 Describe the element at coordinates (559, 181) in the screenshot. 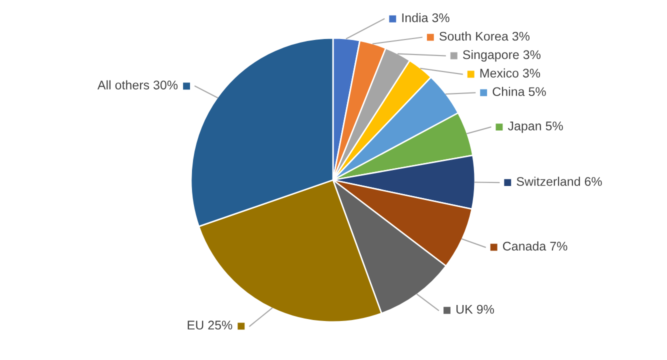

I see `legend-label: Switzerland 6%` at that location.